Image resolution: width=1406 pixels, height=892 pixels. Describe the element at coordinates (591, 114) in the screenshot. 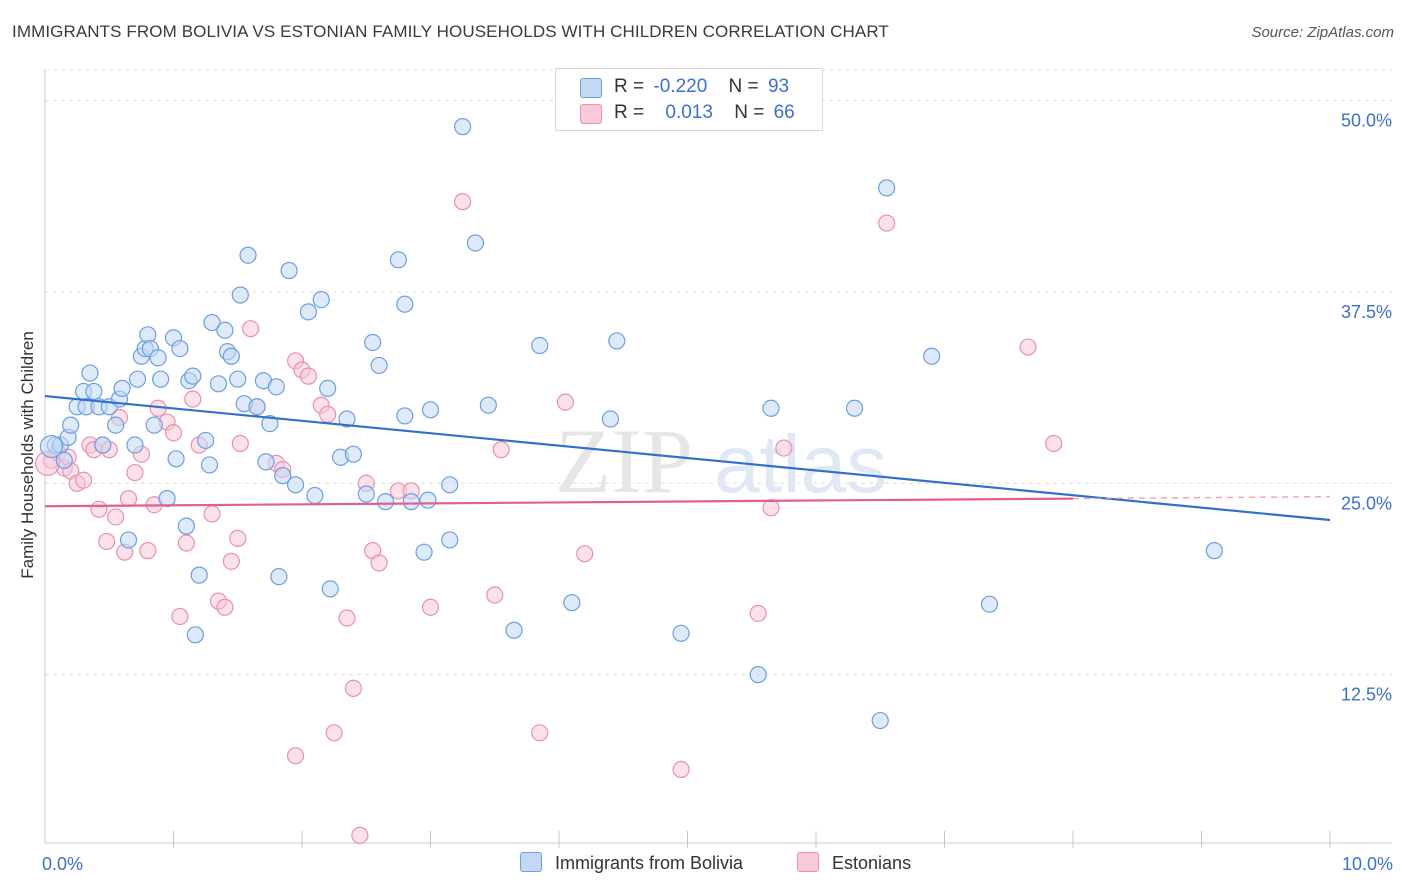

I see `stats-swatch-estonians` at that location.